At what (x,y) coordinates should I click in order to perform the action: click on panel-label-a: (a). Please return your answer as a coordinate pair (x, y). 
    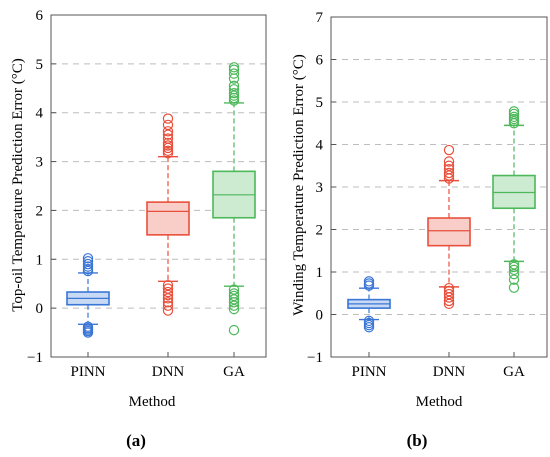
    Looking at the image, I should click on (136, 440).